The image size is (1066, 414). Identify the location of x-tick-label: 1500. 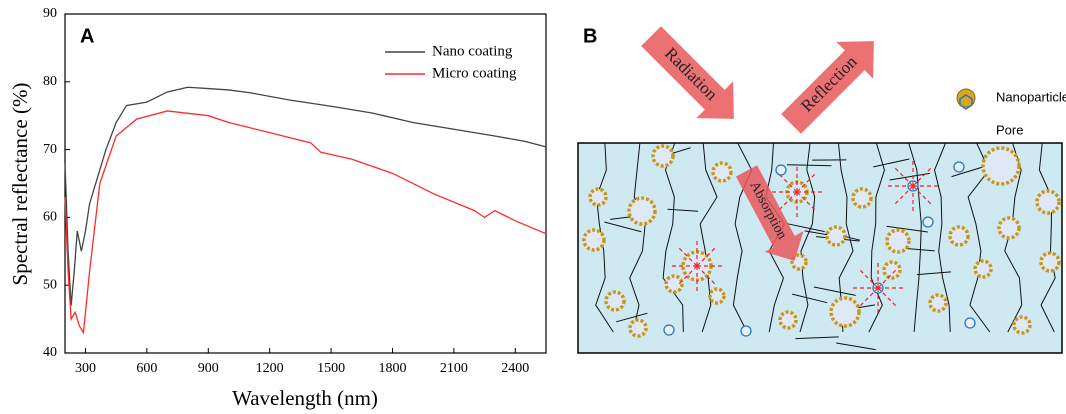
(331, 368).